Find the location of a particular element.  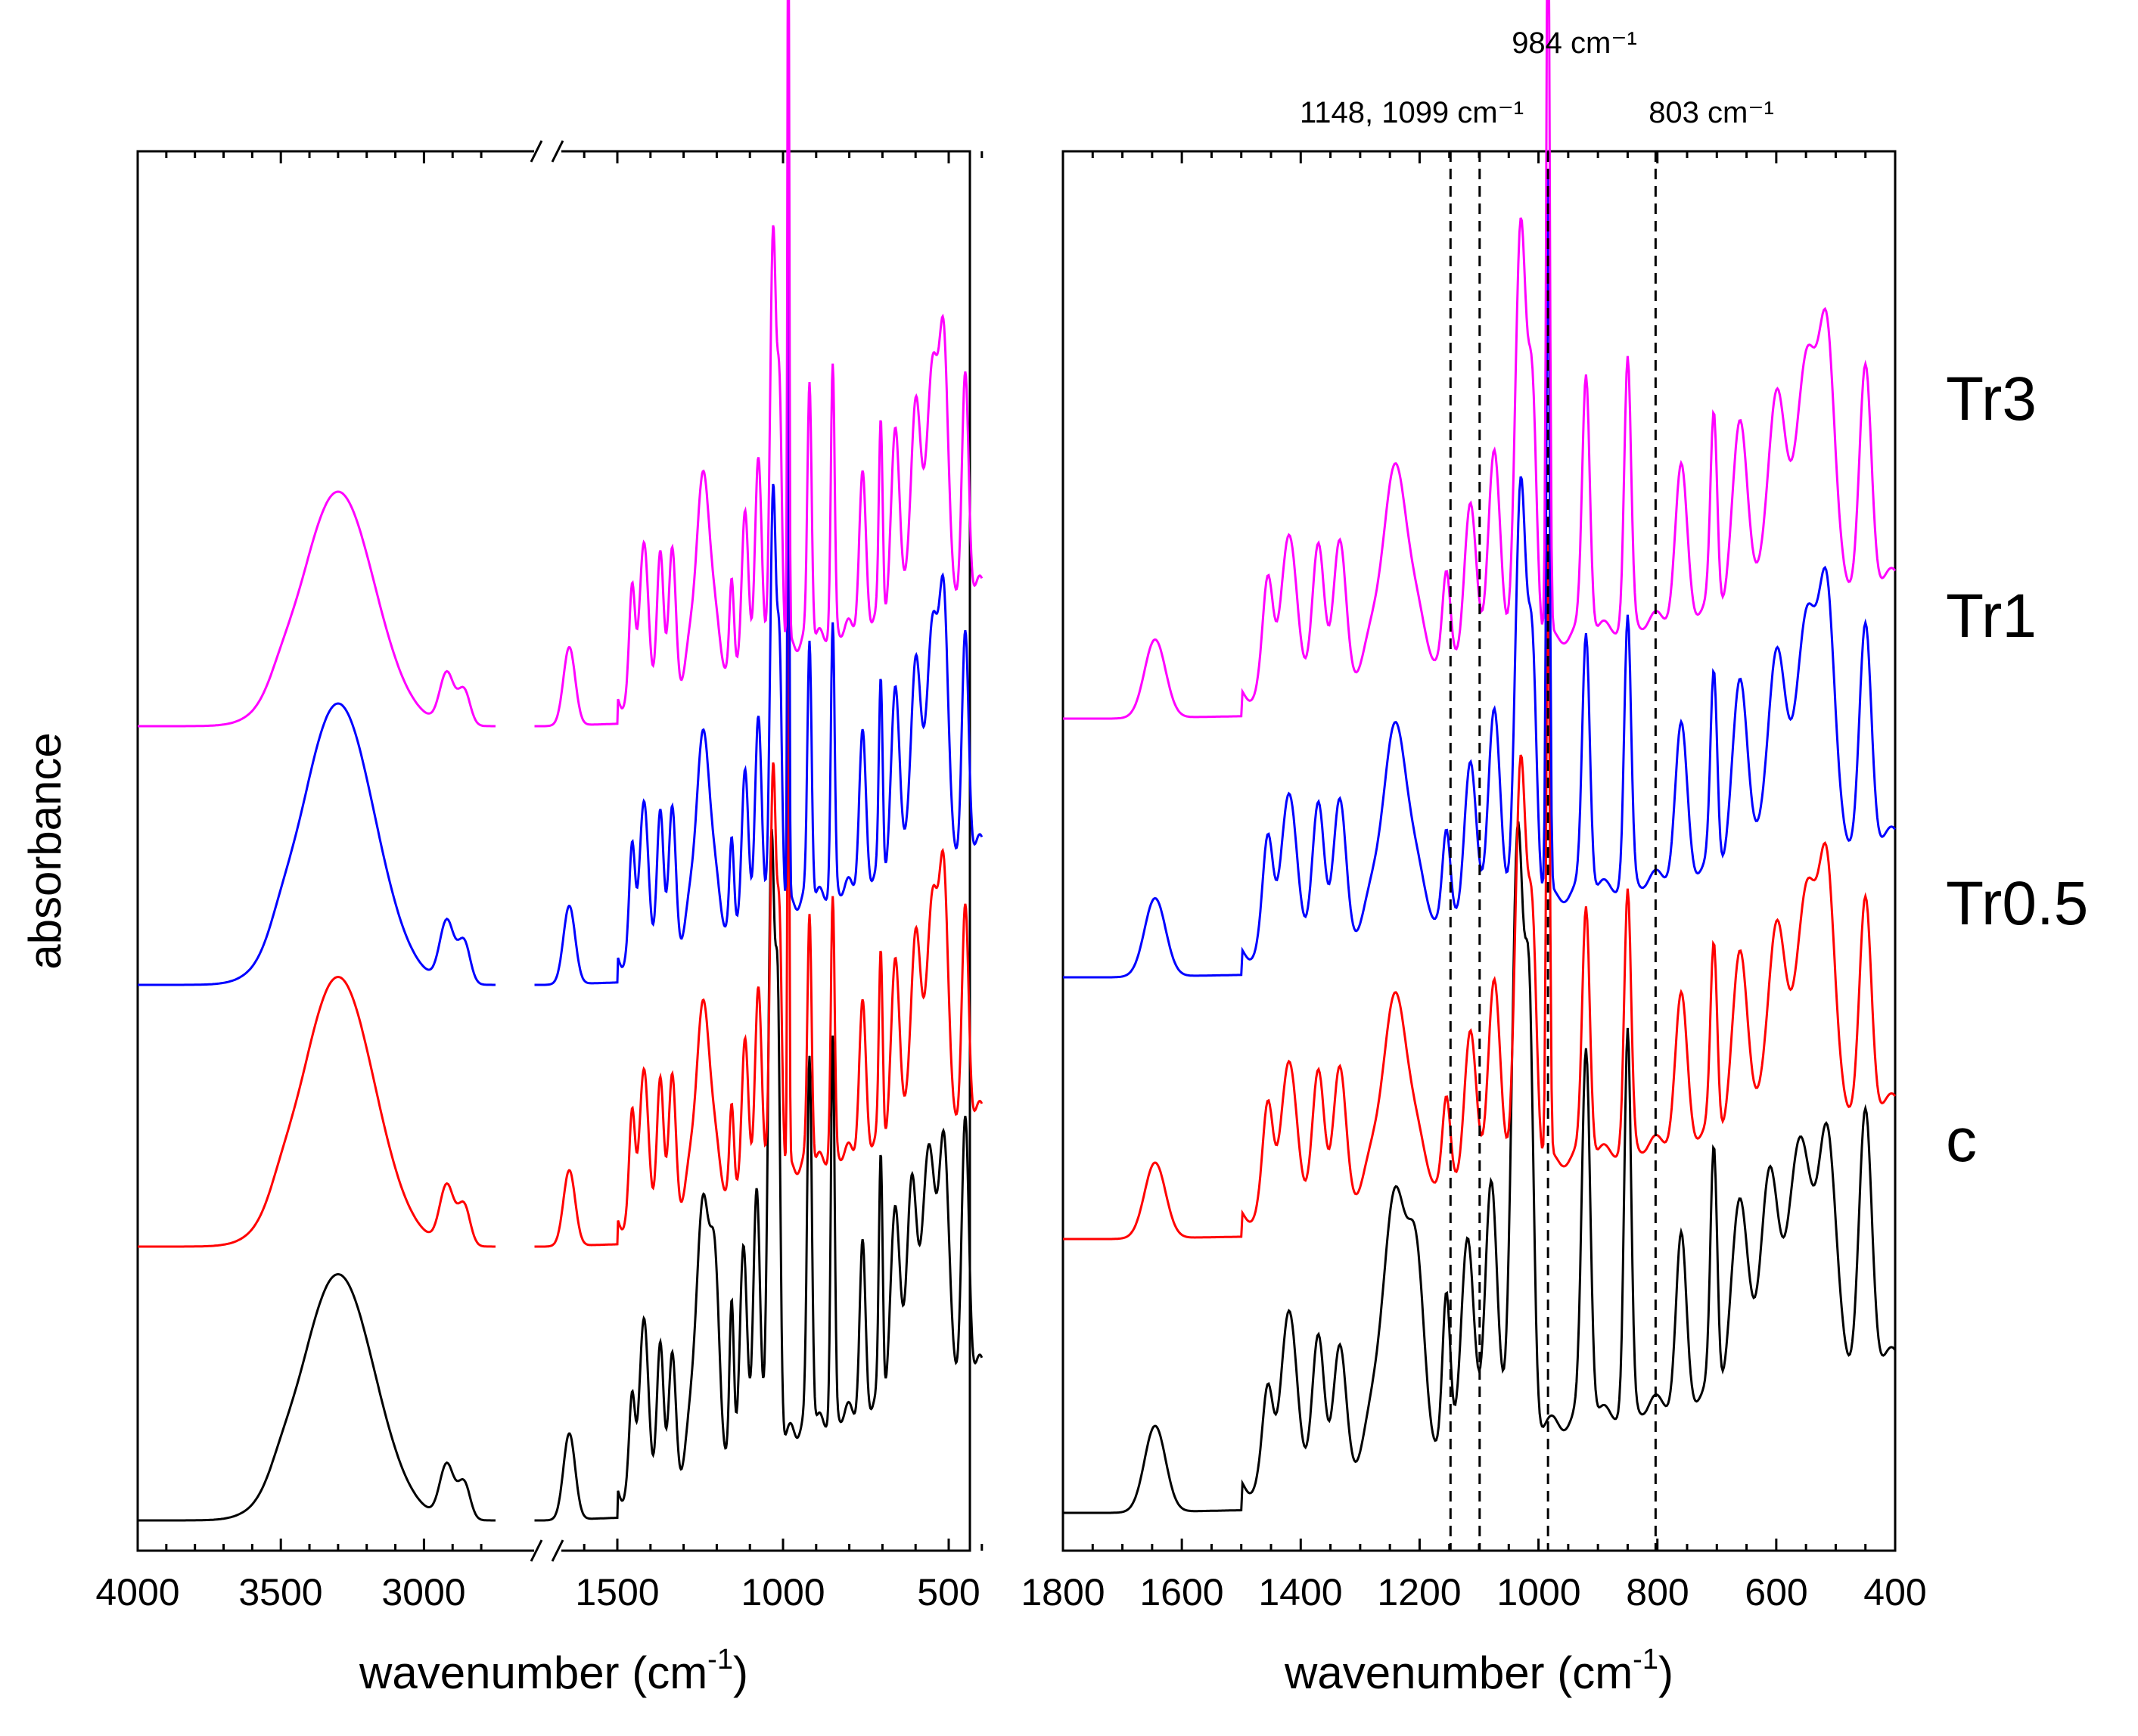

reference-lines is located at coordinates (1553, 851).